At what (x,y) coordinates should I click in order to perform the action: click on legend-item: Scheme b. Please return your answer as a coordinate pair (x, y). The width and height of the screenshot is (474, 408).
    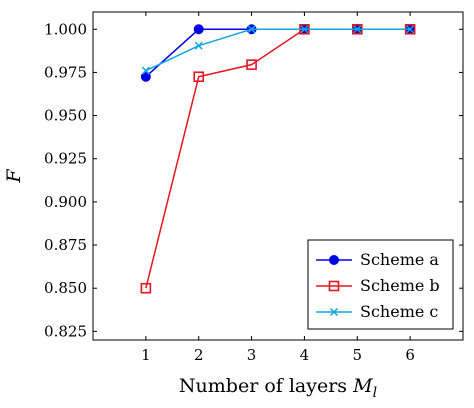
    Looking at the image, I should click on (378, 285).